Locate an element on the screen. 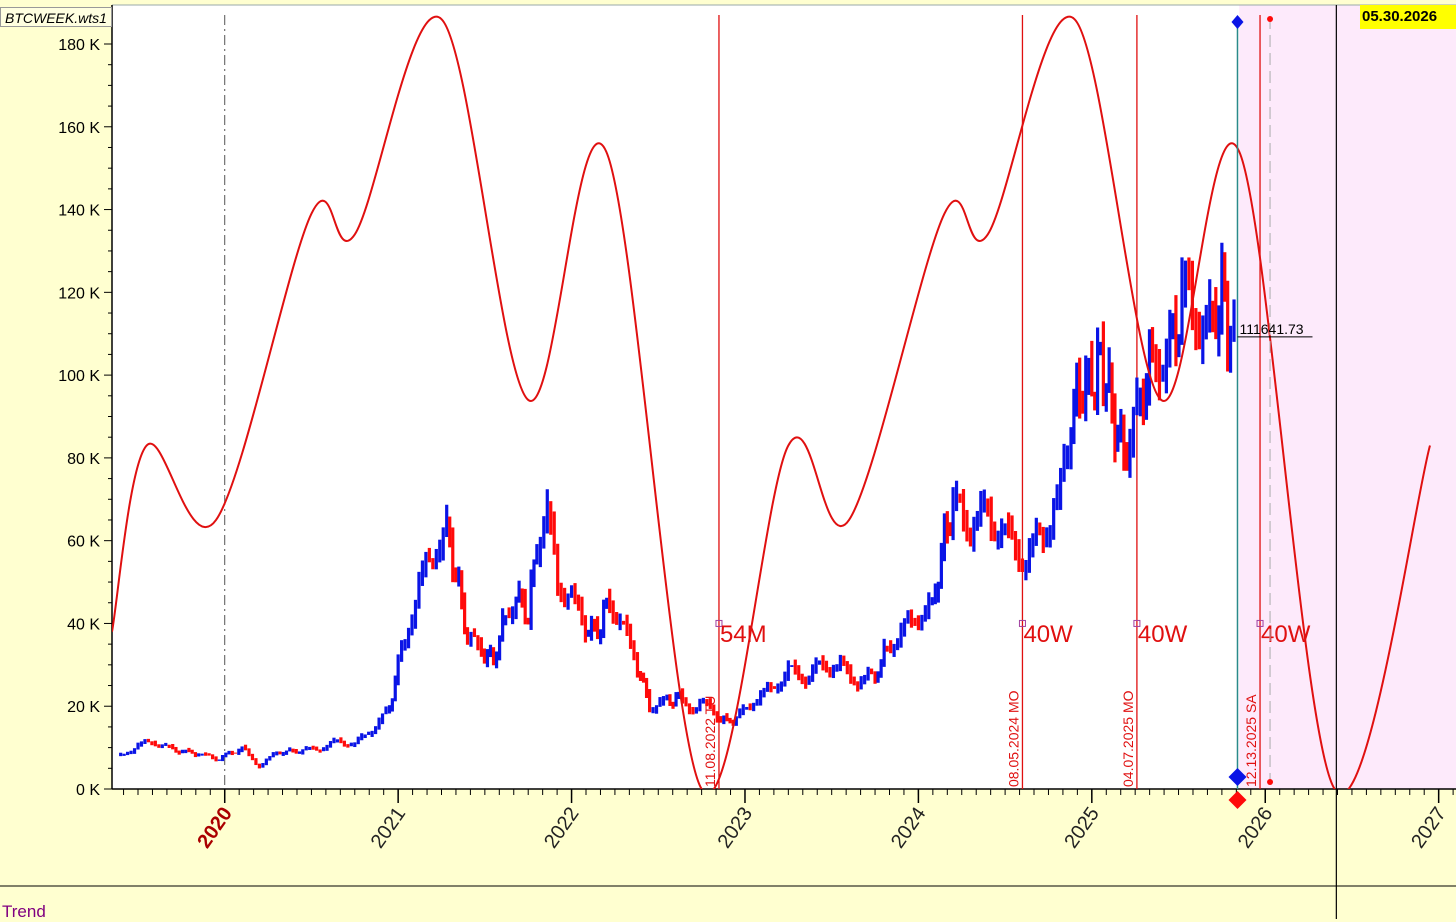 The height and width of the screenshot is (922, 1456). y-tick-label: 20 K is located at coordinates (83, 707).